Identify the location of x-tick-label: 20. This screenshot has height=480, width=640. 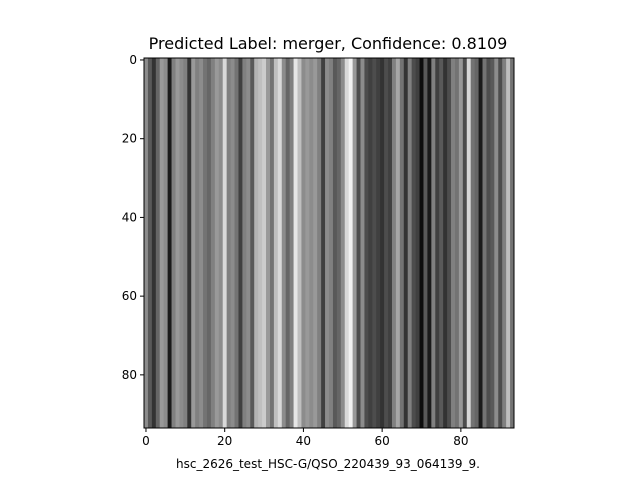
(224, 441).